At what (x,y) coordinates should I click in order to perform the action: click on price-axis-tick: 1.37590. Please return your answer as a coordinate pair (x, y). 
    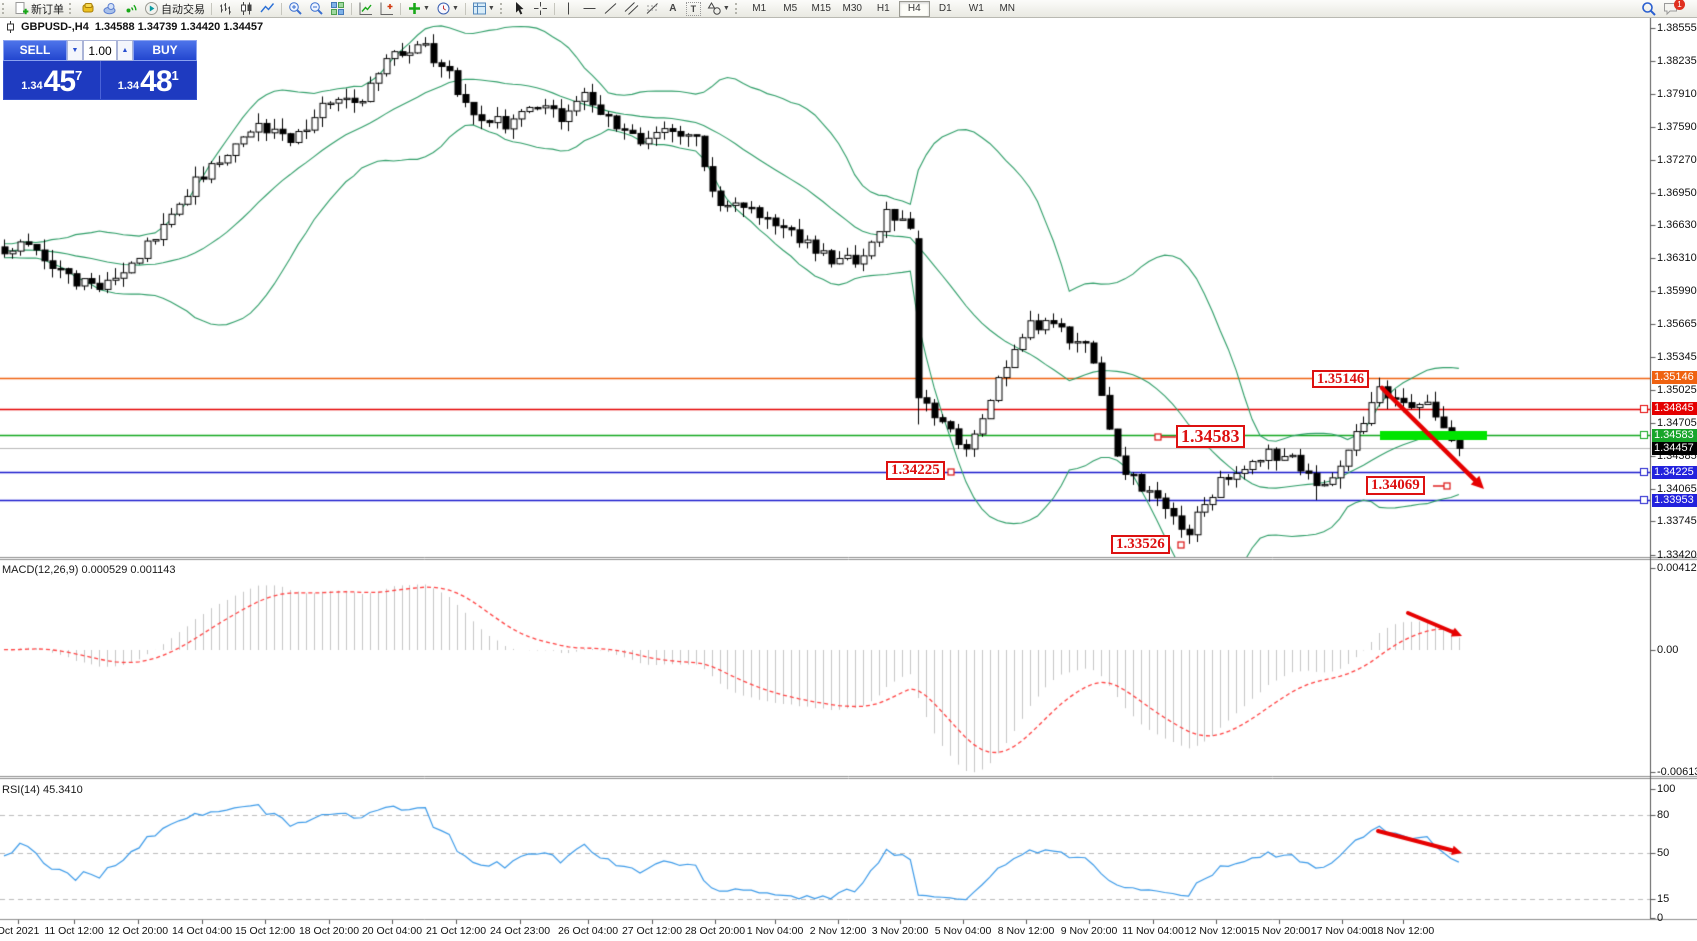
    Looking at the image, I should click on (1677, 126).